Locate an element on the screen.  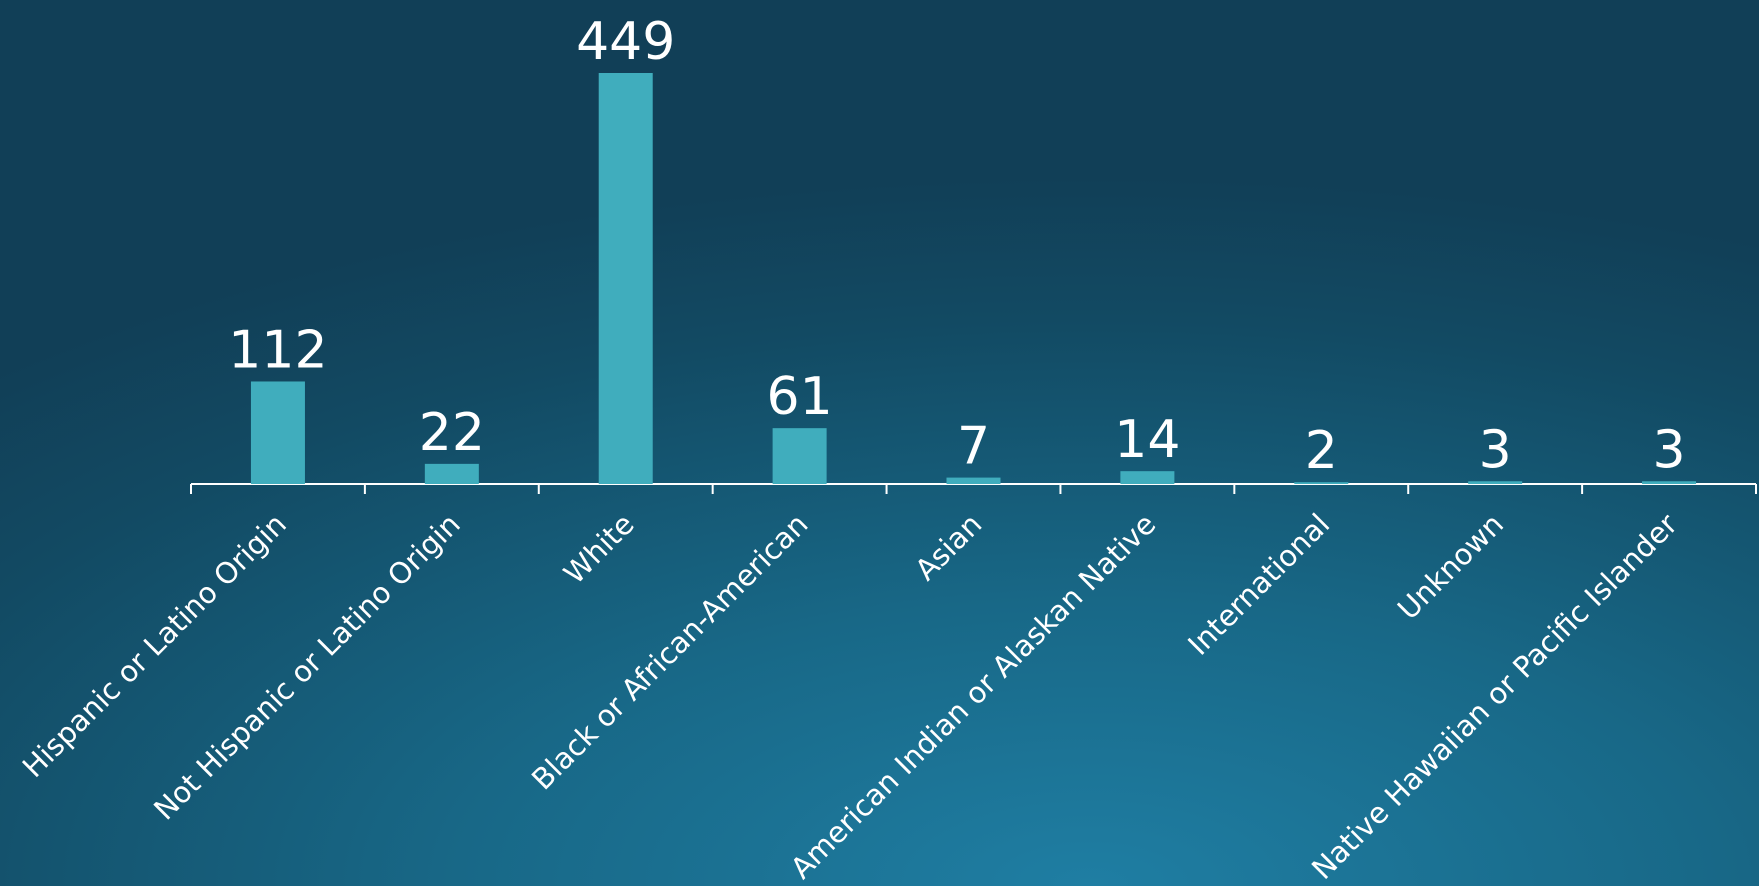
x-tick-label: Asian is located at coordinates (948, 547).